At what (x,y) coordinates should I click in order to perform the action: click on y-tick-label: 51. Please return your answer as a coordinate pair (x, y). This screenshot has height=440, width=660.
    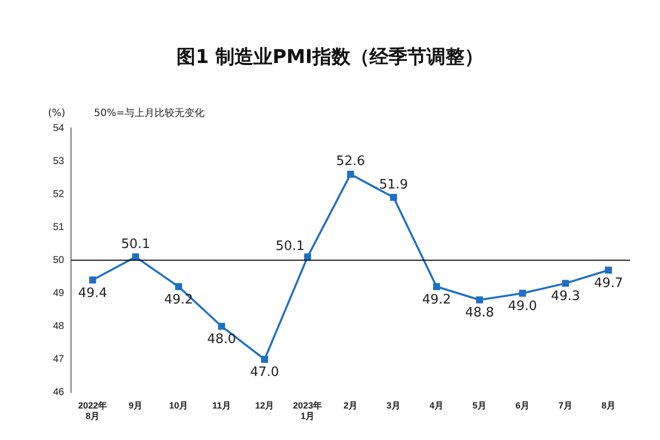
    Looking at the image, I should click on (59, 227).